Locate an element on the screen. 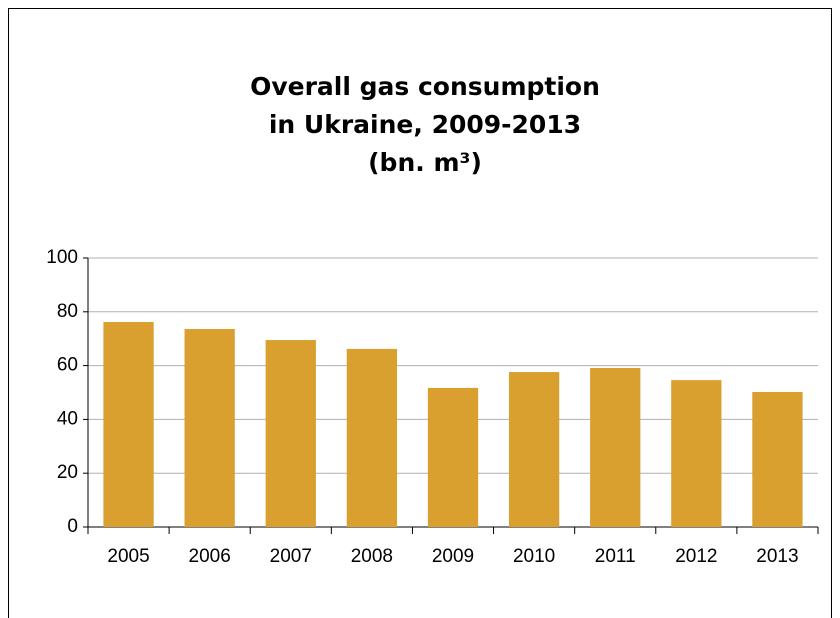  y-tick-label: 100 is located at coordinates (62, 257).